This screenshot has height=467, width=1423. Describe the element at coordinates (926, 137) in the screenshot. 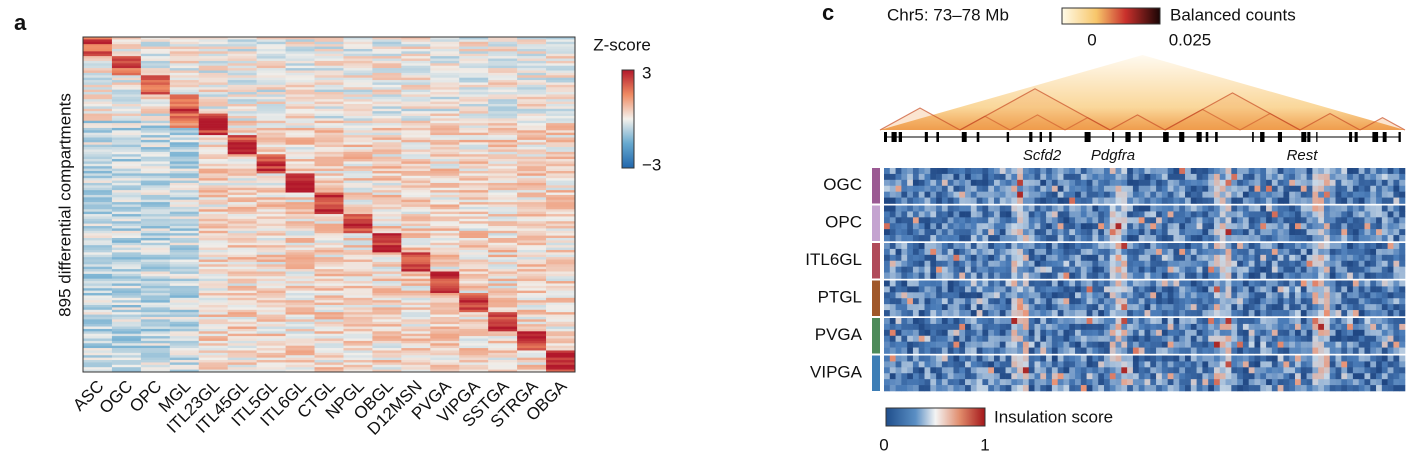

I see `exon` at that location.